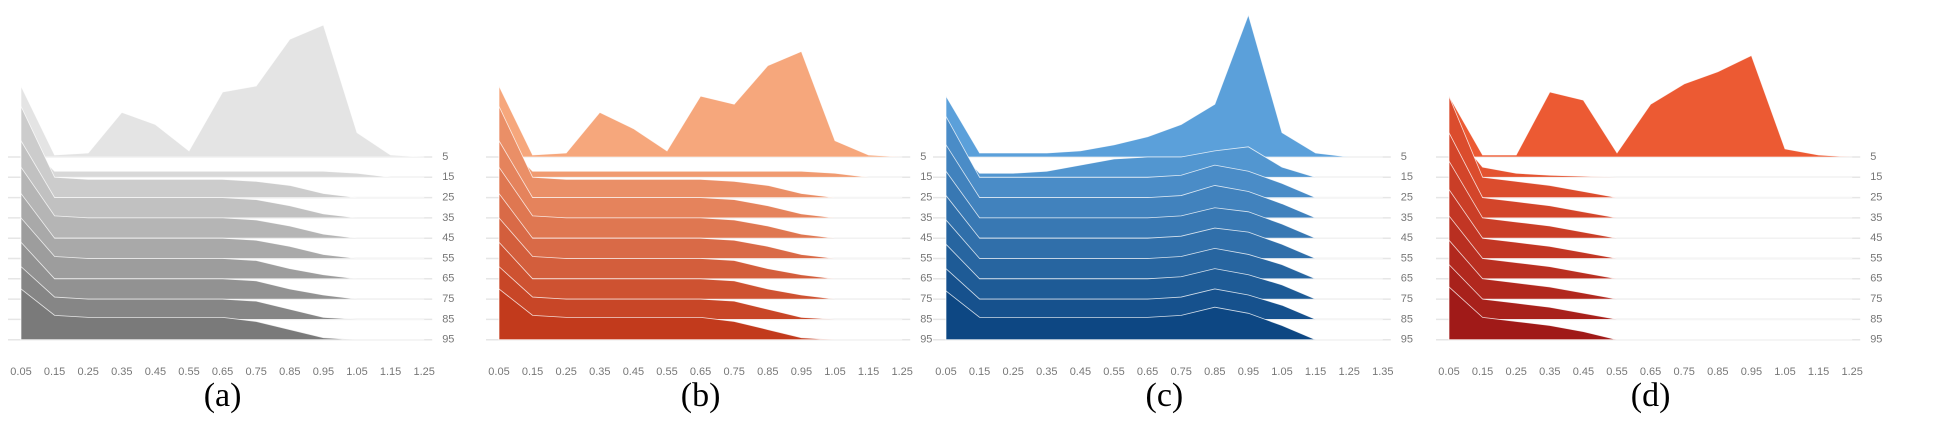 Image resolution: width=1945 pixels, height=422 pixels. What do you see at coordinates (1382, 372) in the screenshot?
I see `x-tick-label: 1.35` at bounding box center [1382, 372].